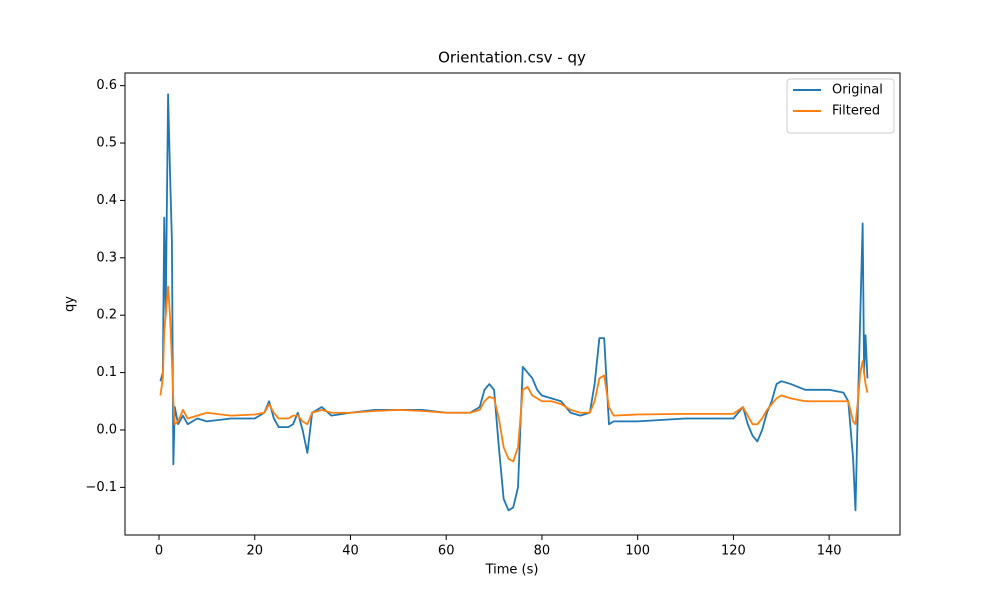  What do you see at coordinates (254, 551) in the screenshot?
I see `x-tick-label: 20` at bounding box center [254, 551].